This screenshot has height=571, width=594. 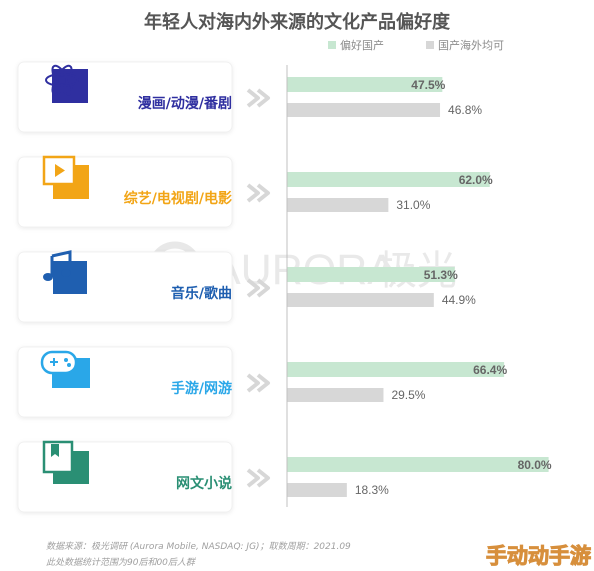 What do you see at coordinates (535, 465) in the screenshot?
I see `data-label-domestic: 80.0%` at bounding box center [535, 465].